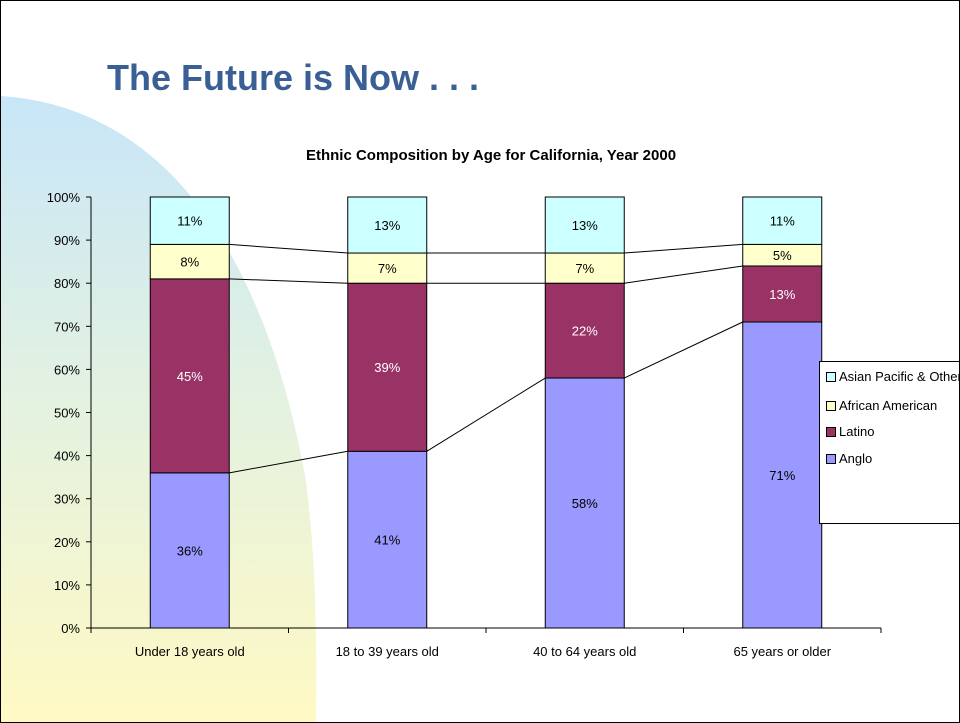  Describe the element at coordinates (190, 651) in the screenshot. I see `x-tick-label: Under 18 years old` at that location.